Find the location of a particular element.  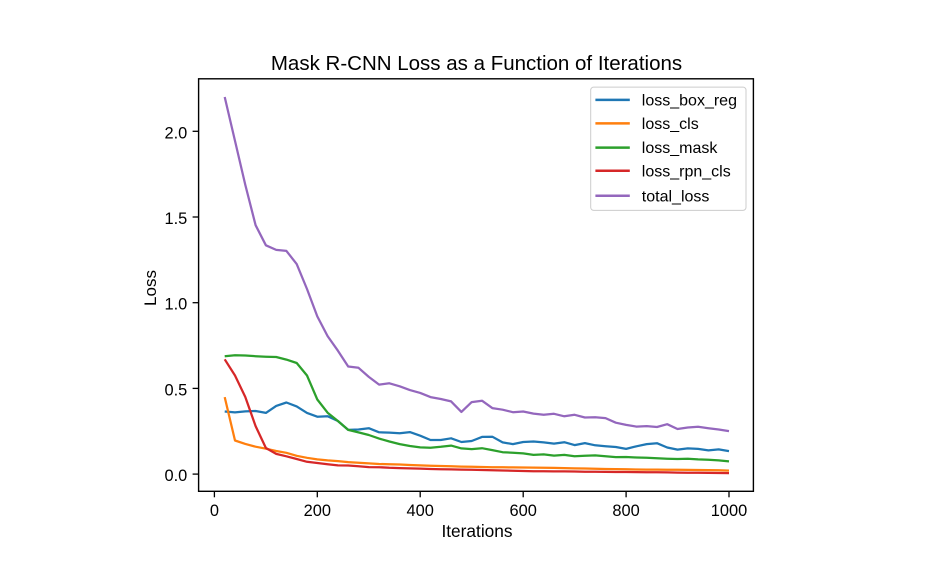

svg-text: 0 is located at coordinates (214, 511).